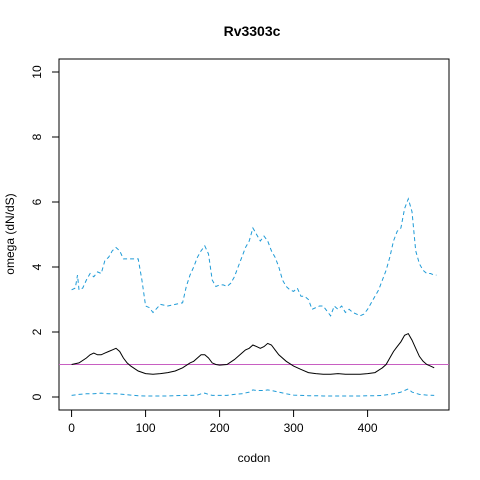 The image size is (480, 480). What do you see at coordinates (71, 428) in the screenshot?
I see `x-tick-label: 0` at bounding box center [71, 428].